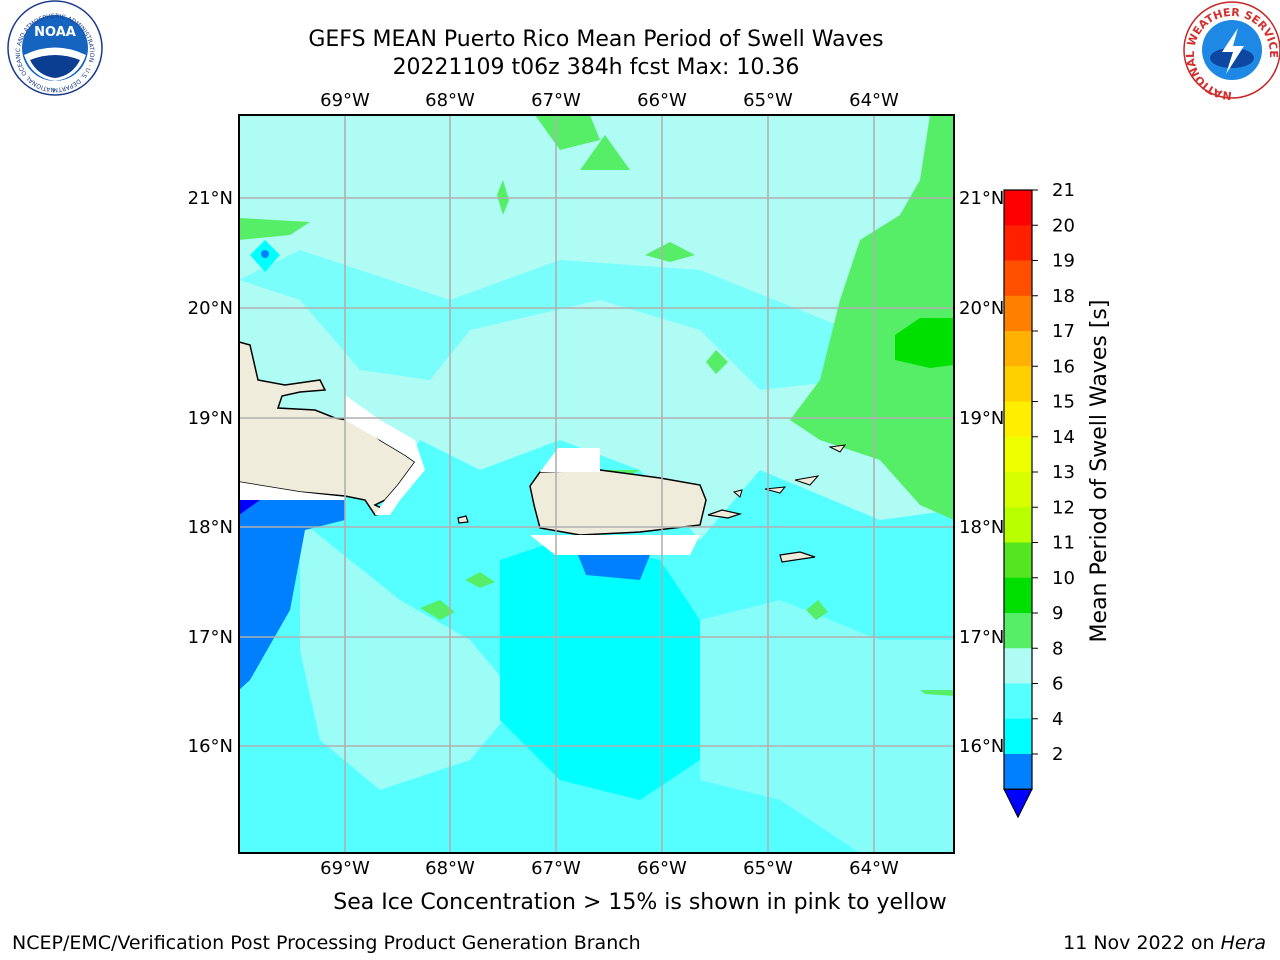 Image resolution: width=1280 pixels, height=960 pixels. What do you see at coordinates (600, 670) in the screenshot?
I see `swell-4-6-band` at bounding box center [600, 670].